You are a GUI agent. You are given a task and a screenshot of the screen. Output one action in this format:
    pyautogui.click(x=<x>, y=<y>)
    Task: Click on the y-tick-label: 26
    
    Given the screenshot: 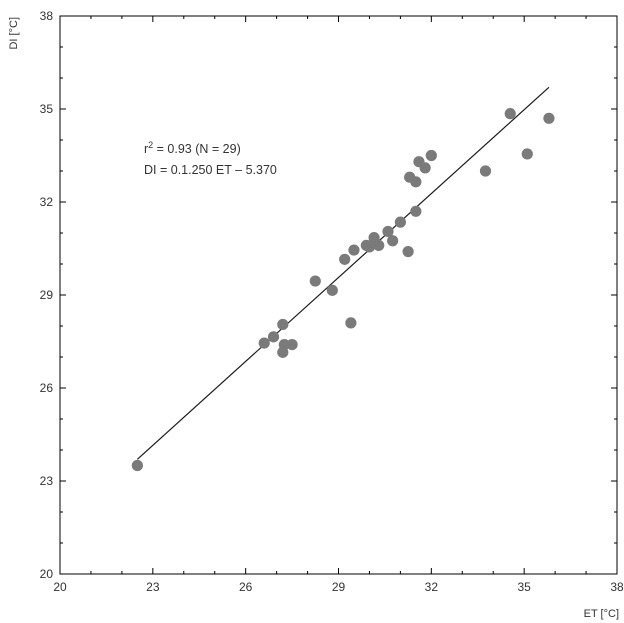 What is the action you would take?
    pyautogui.click(x=47, y=388)
    